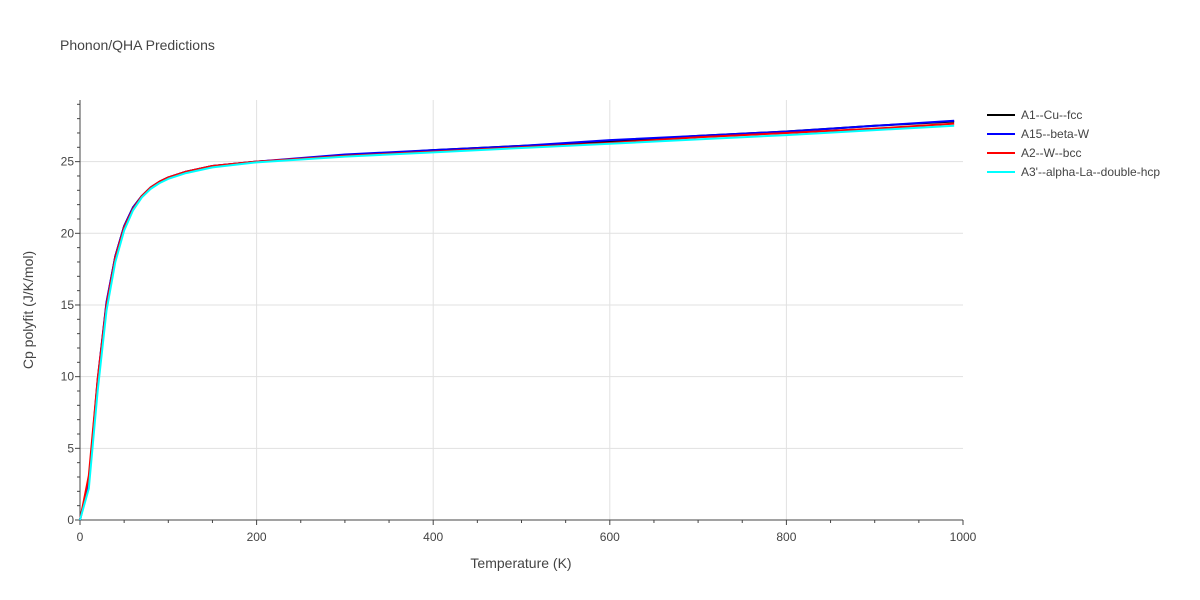  Describe the element at coordinates (1051, 115) in the screenshot. I see `legend-label: A1--Cu--fcc` at that location.